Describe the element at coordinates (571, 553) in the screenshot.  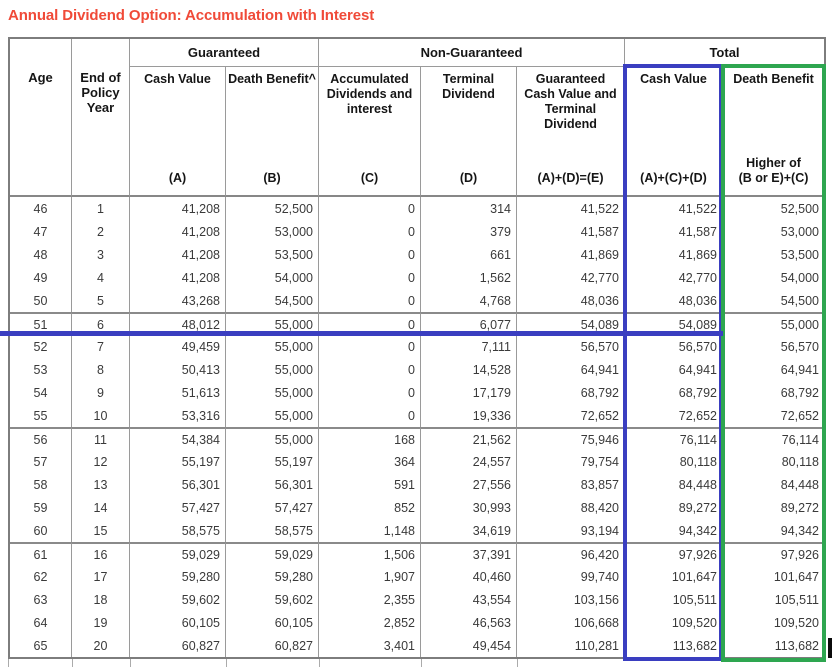
I see `cell: 96,420` at that location.